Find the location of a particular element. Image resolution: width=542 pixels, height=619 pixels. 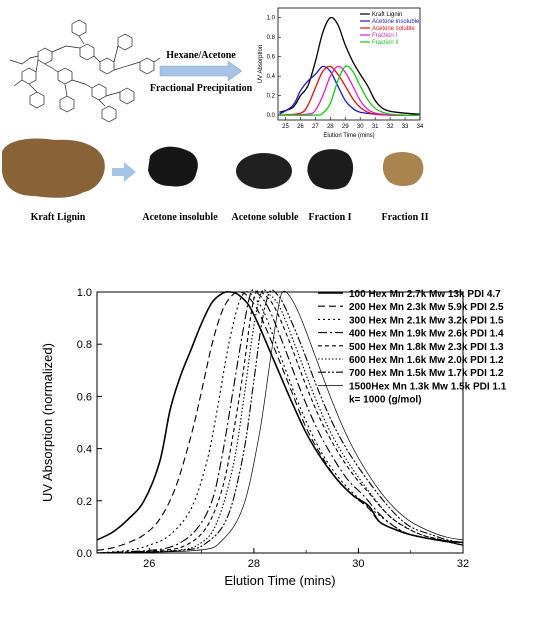

inset-plot-frame is located at coordinates (349, 64).